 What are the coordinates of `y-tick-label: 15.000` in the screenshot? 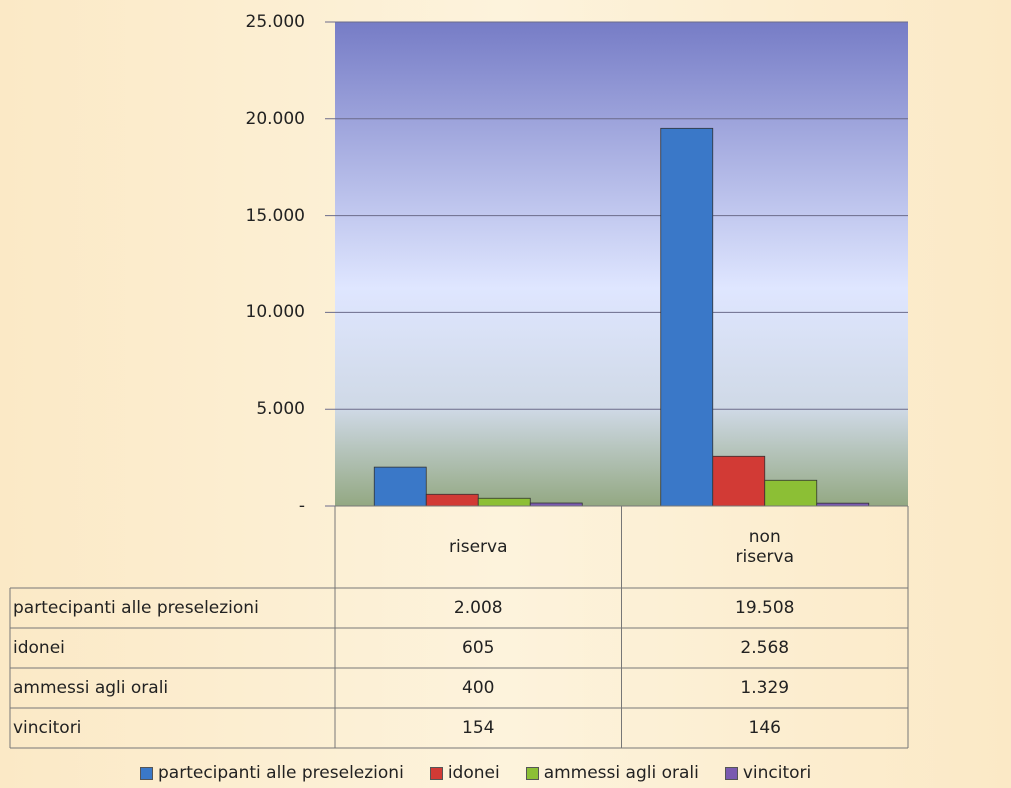 It's located at (275, 215).